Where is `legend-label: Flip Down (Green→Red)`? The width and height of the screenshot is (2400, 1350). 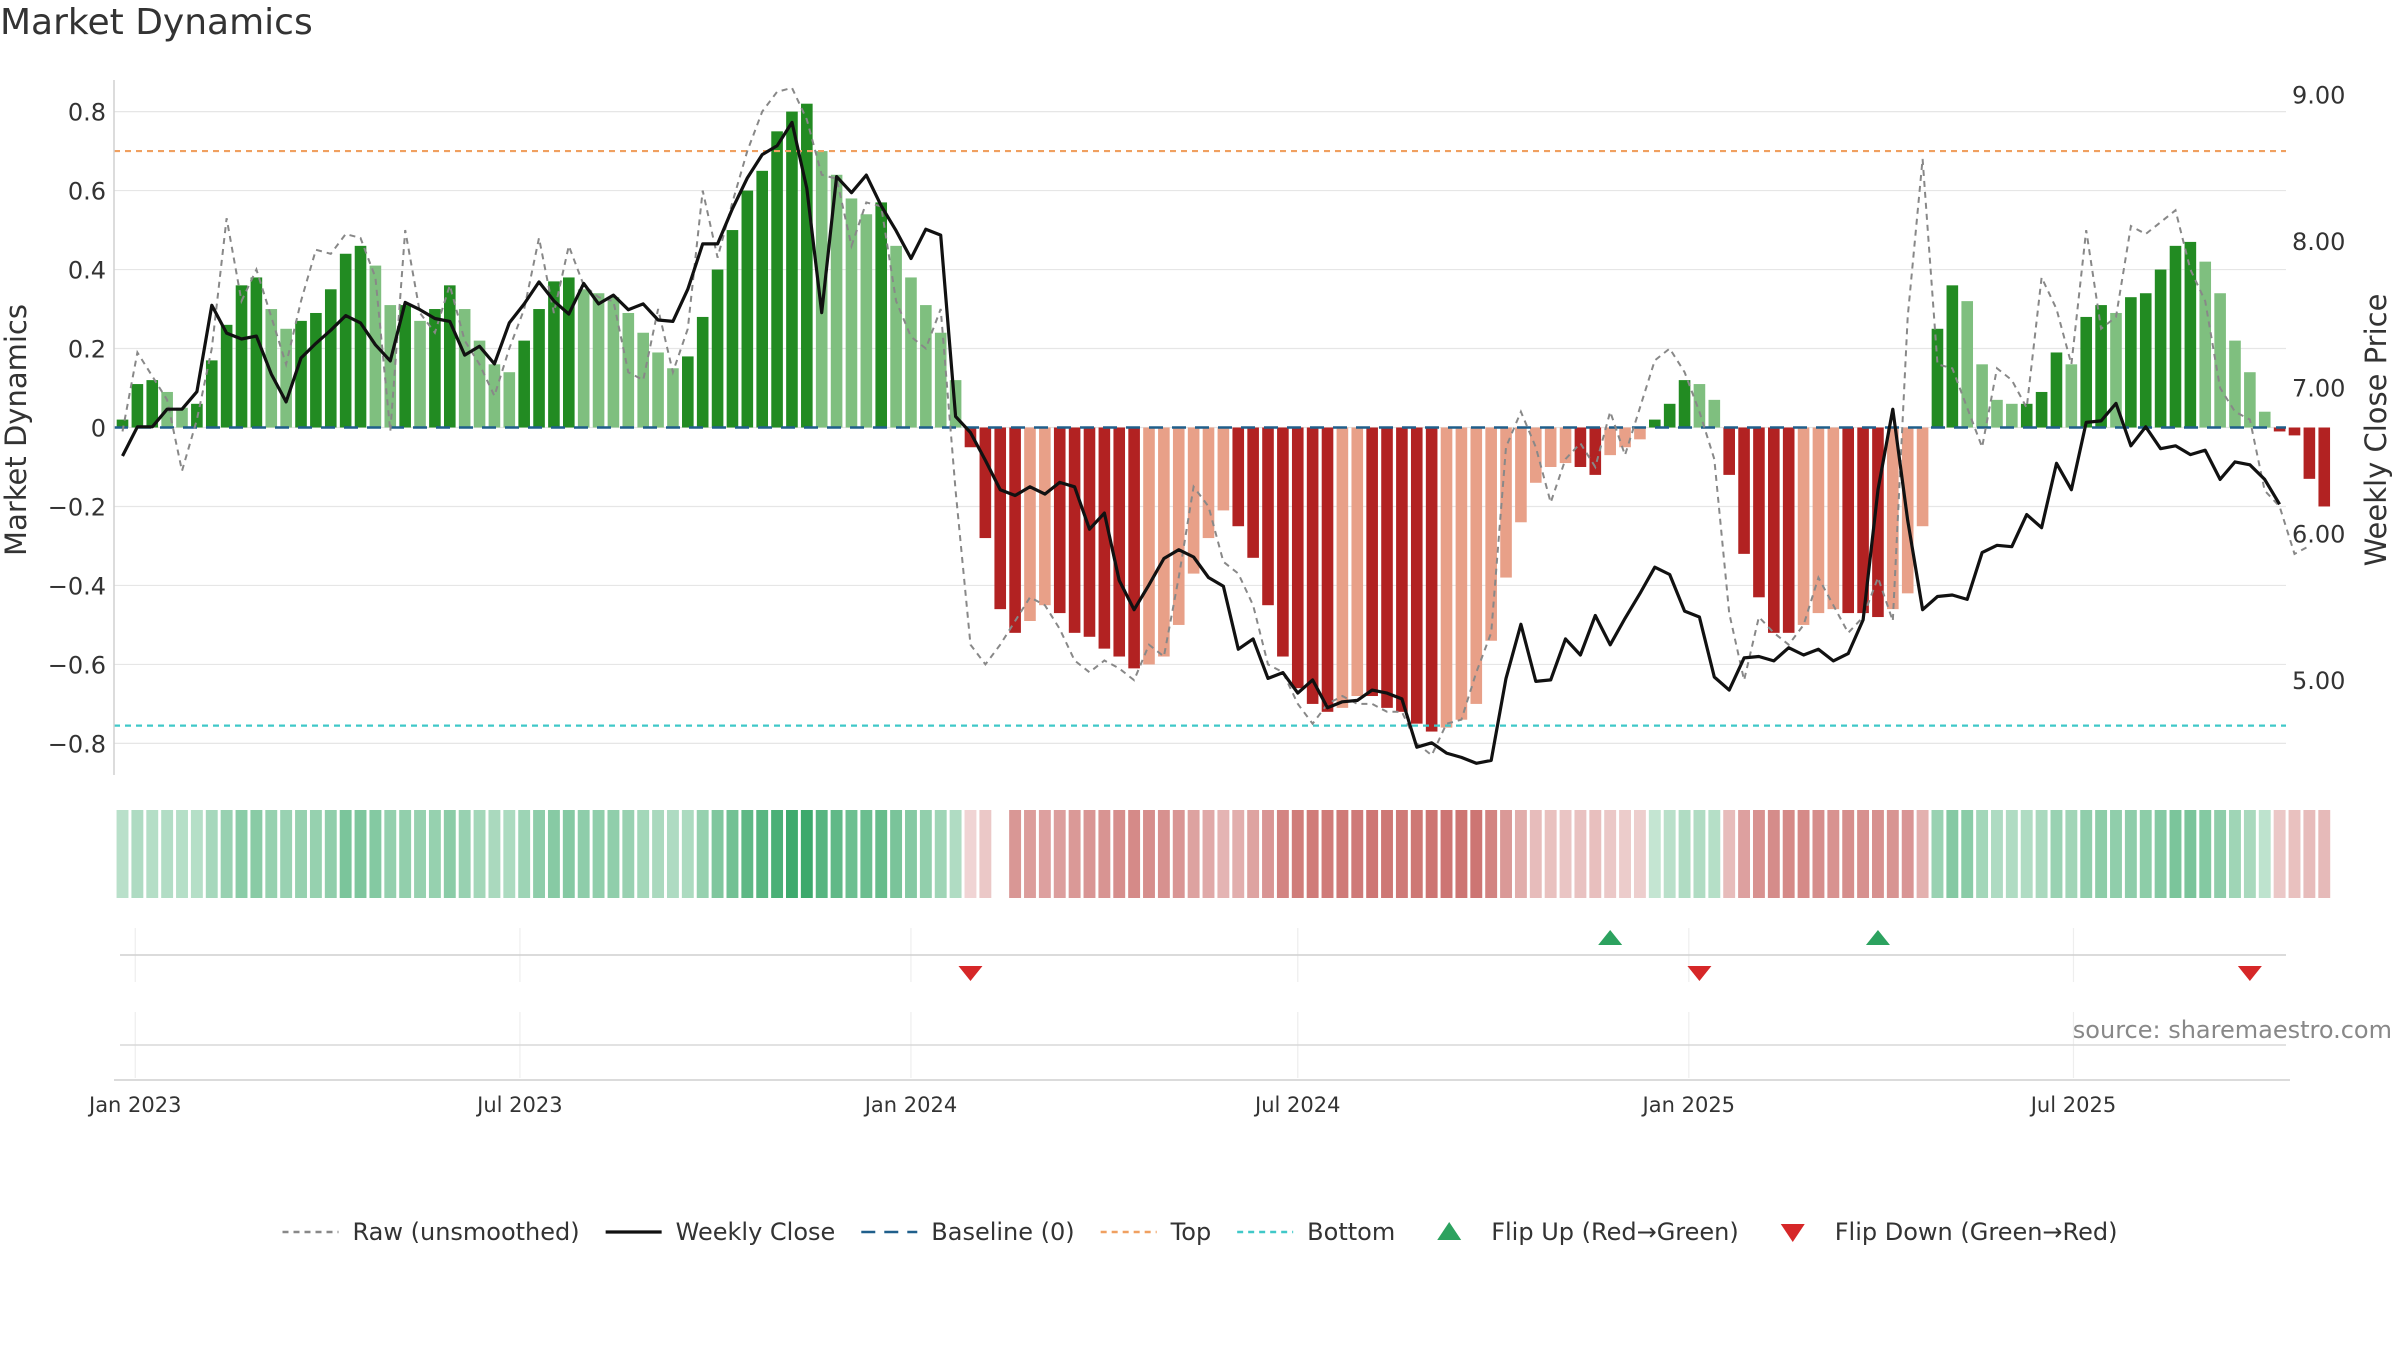
legend-label: Flip Down (Green→Red) is located at coordinates (1976, 1232).